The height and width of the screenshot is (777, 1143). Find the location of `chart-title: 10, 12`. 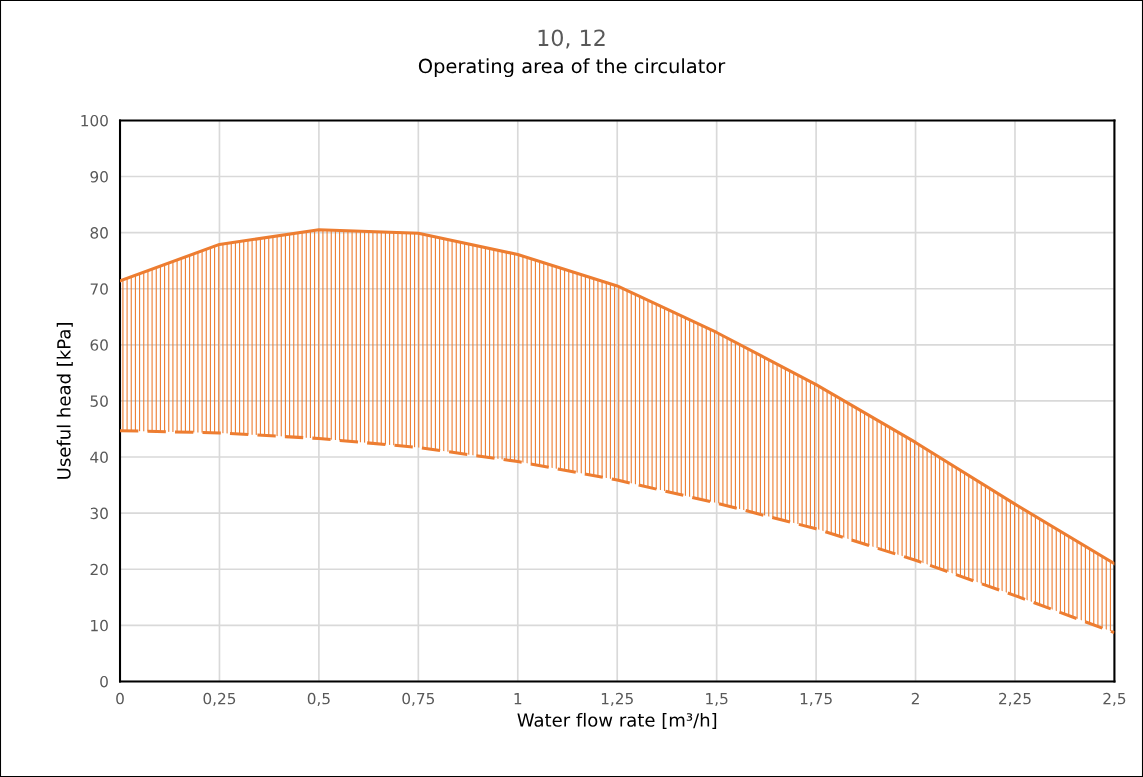

chart-title: 10, 12 is located at coordinates (571, 39).